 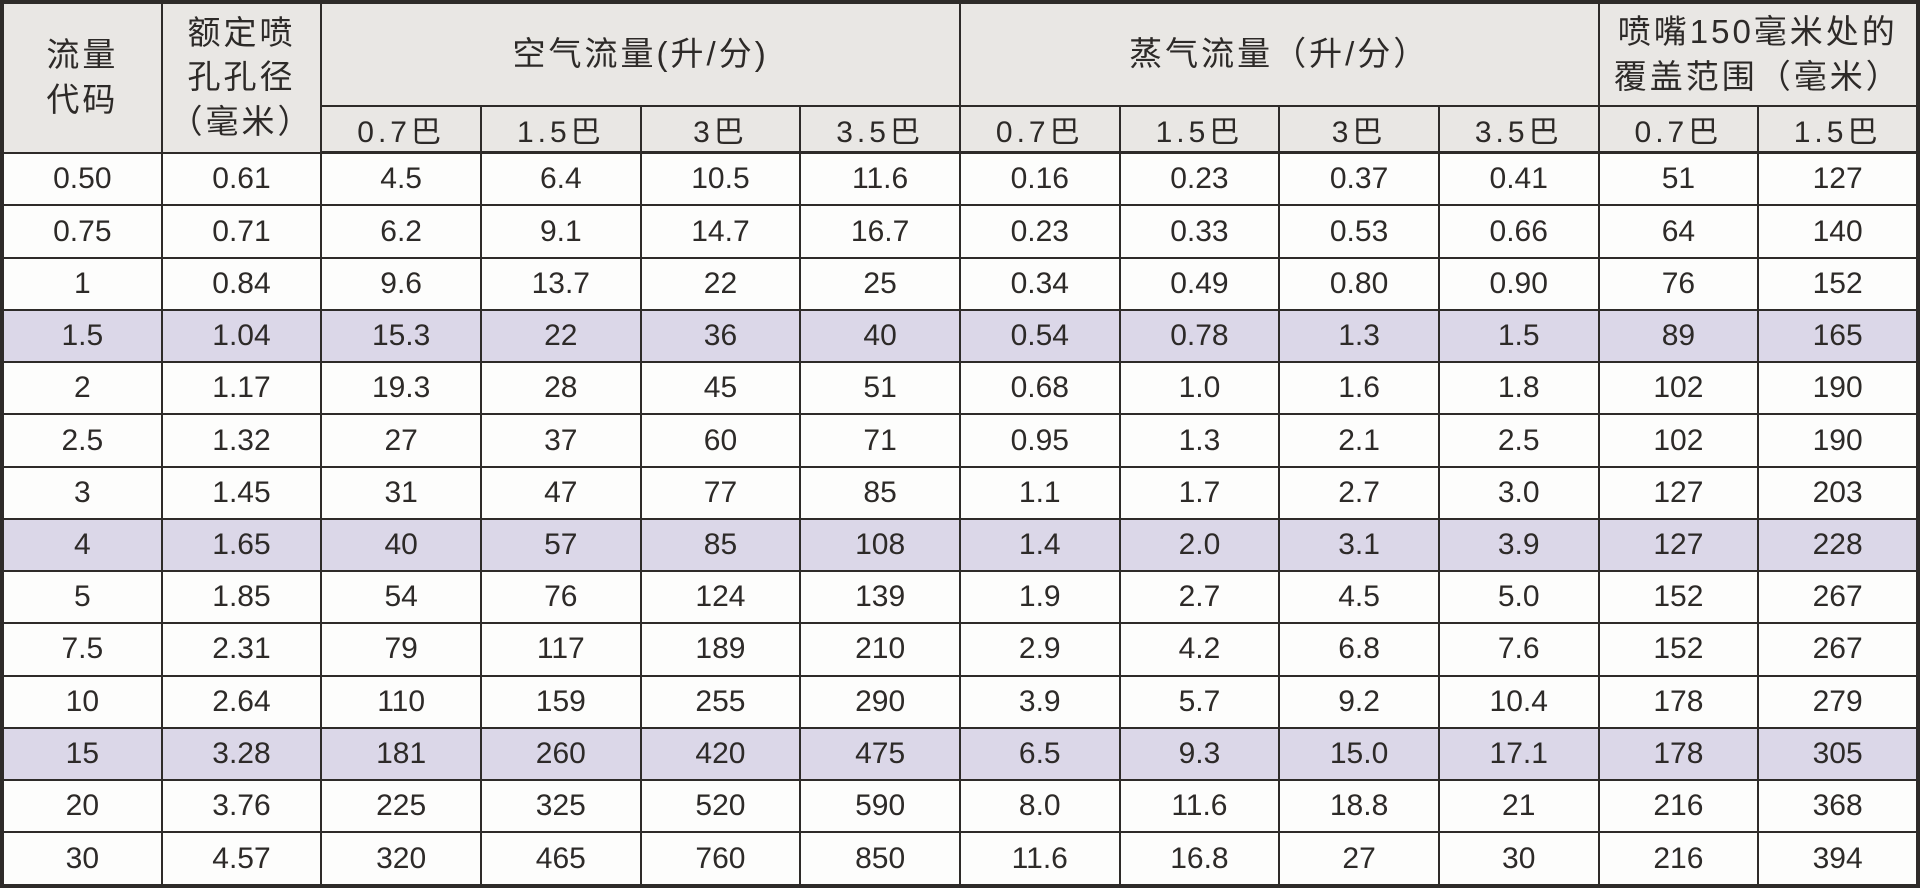 I want to click on table-cell: 5, so click(x=82, y=597).